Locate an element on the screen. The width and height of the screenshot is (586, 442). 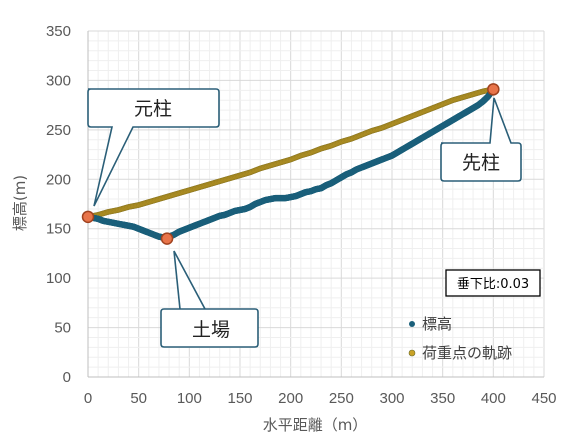
y-tick-label: 300 is located at coordinates (58, 80).